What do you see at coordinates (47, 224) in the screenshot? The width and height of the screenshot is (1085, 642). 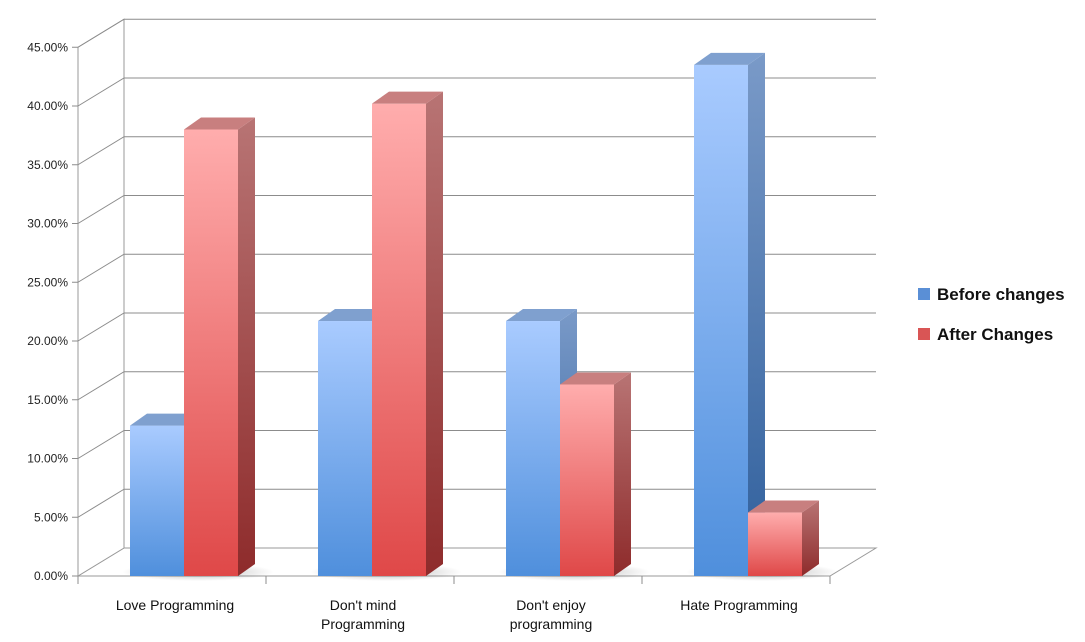 I see `y-tick-label: 30.00%` at bounding box center [47, 224].